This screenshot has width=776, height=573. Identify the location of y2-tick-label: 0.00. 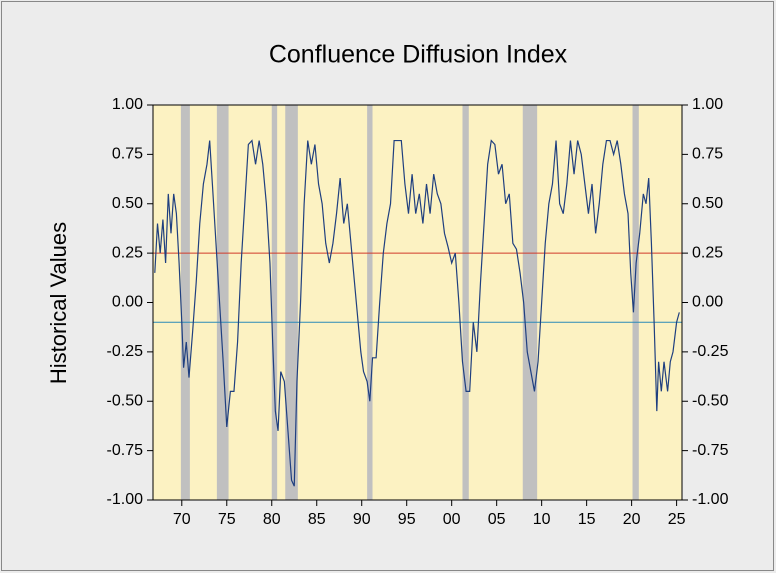
(707, 302).